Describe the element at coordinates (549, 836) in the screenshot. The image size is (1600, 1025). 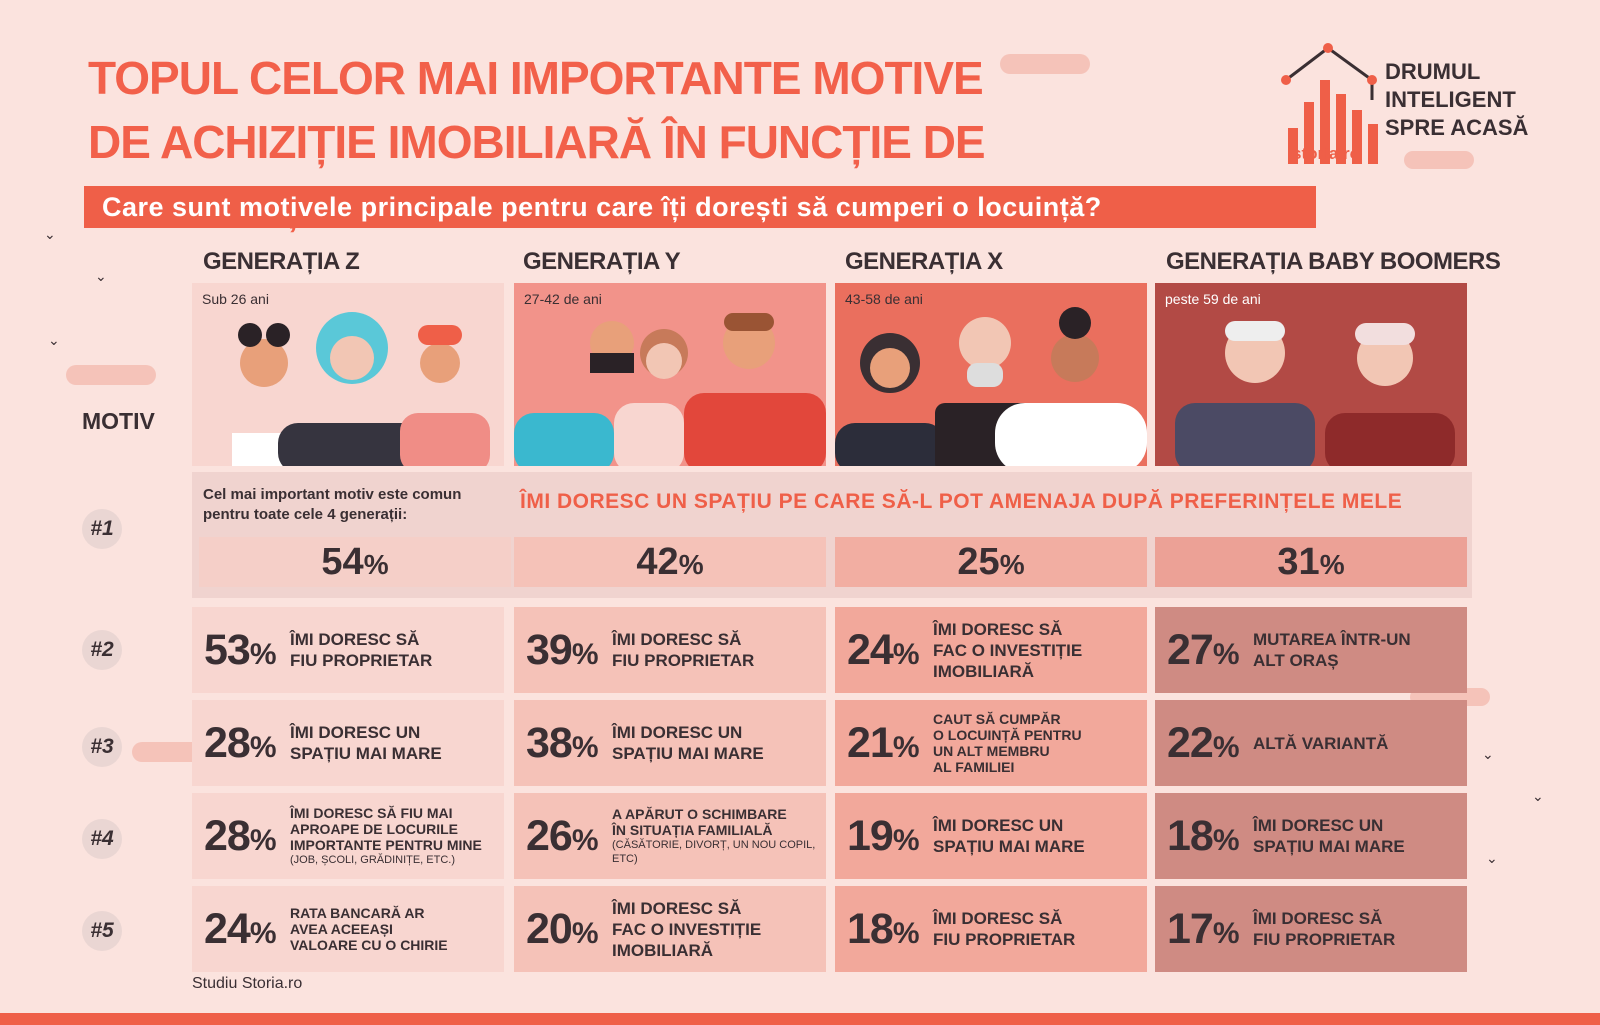
I see `percent-number: 26` at that location.